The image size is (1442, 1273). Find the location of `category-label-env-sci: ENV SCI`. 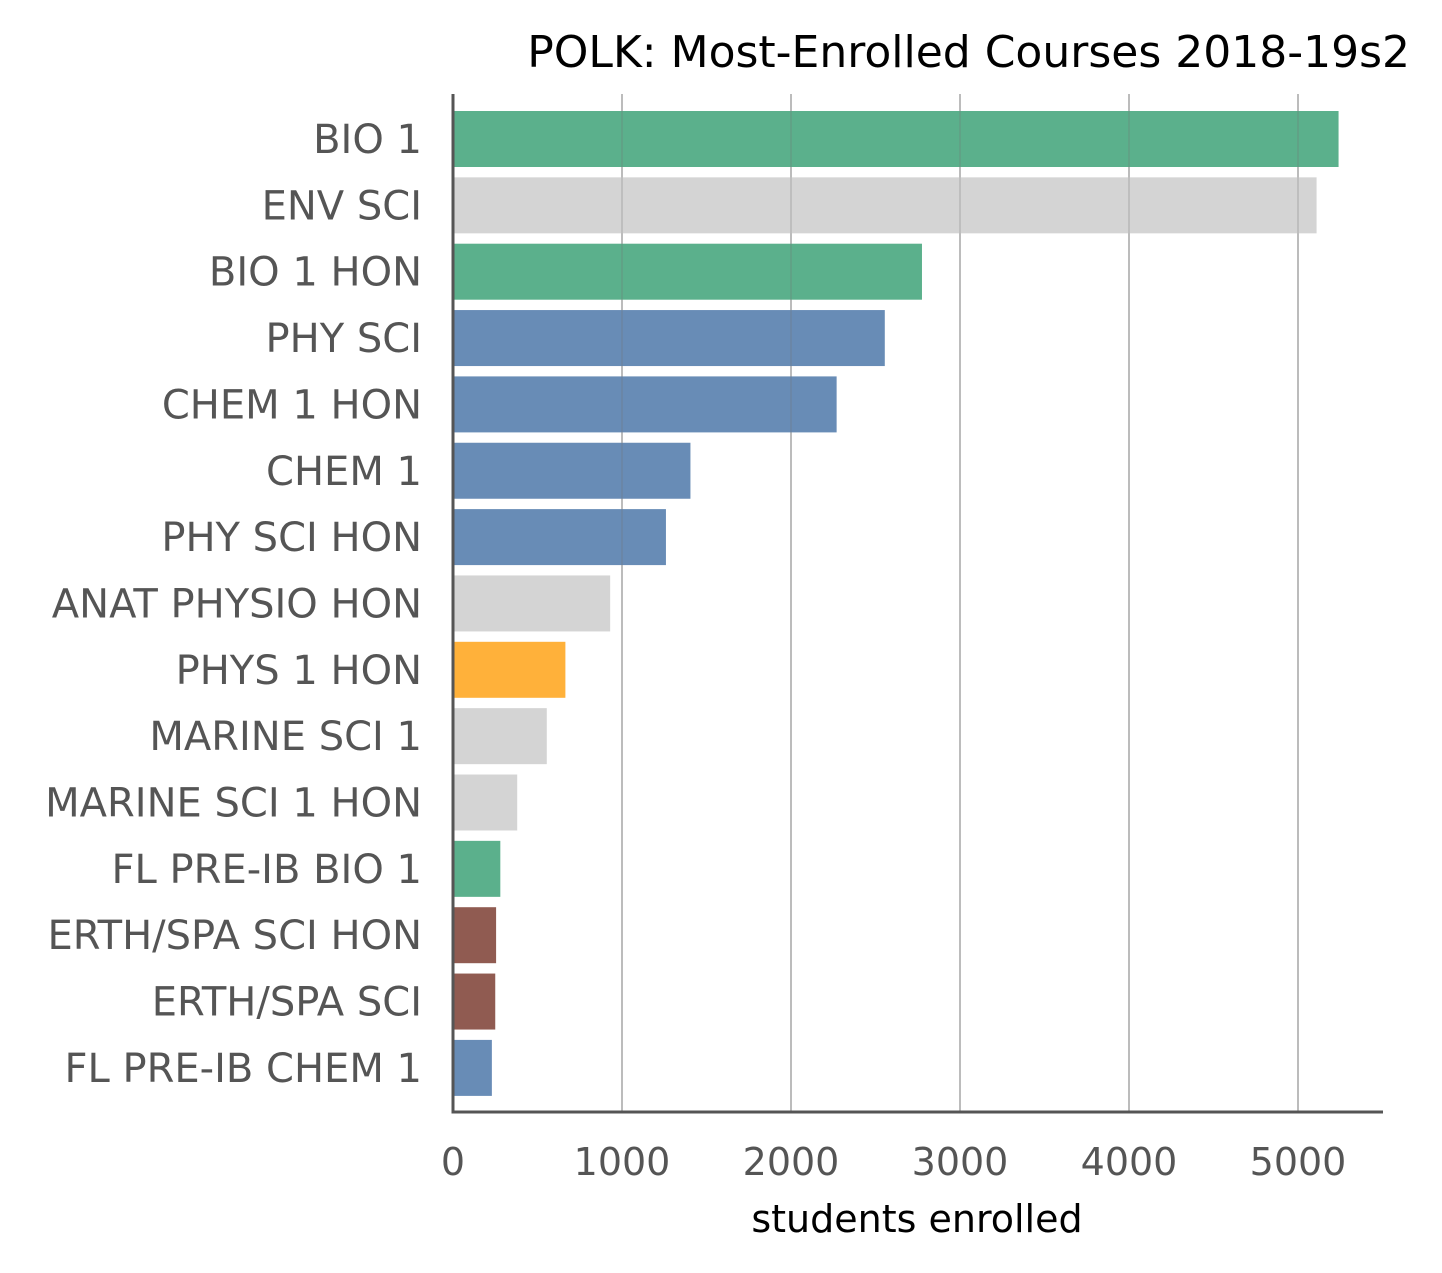

category-label-env-sci: ENV SCI is located at coordinates (342, 206).